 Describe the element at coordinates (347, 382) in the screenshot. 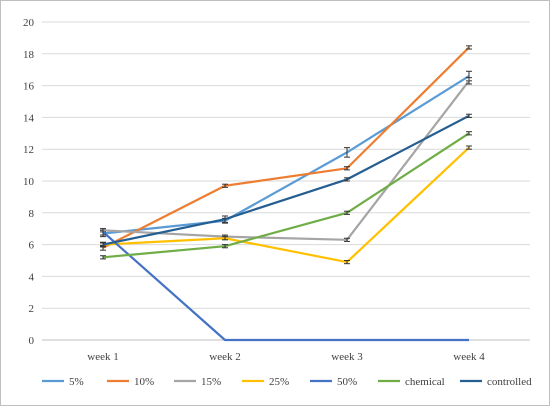

I see `legend-label-4: 50%` at that location.